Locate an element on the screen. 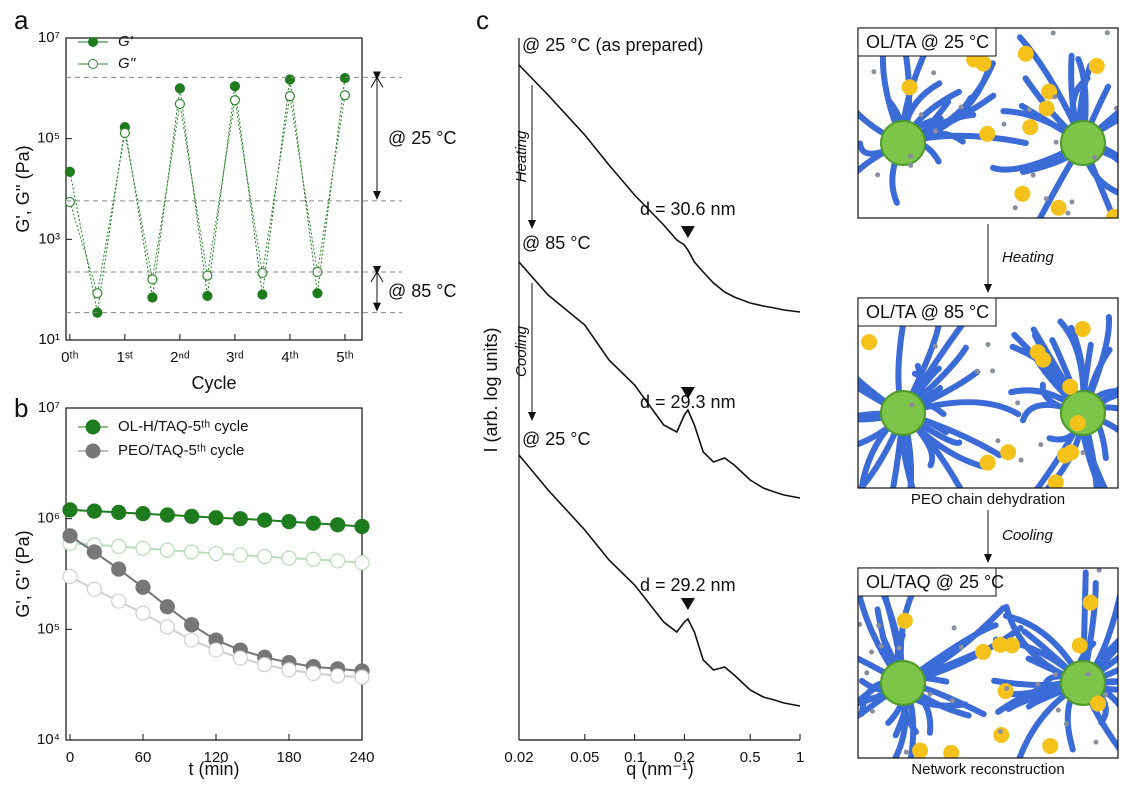 The height and width of the screenshot is (785, 1122). x-tick-label: 5ᵗʰ is located at coordinates (345, 357).